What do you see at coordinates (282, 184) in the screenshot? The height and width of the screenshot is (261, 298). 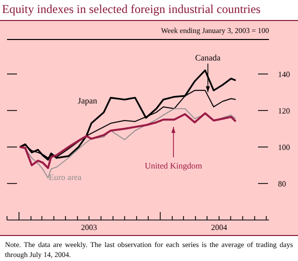 I see `y-tick-label: 80` at bounding box center [282, 184].